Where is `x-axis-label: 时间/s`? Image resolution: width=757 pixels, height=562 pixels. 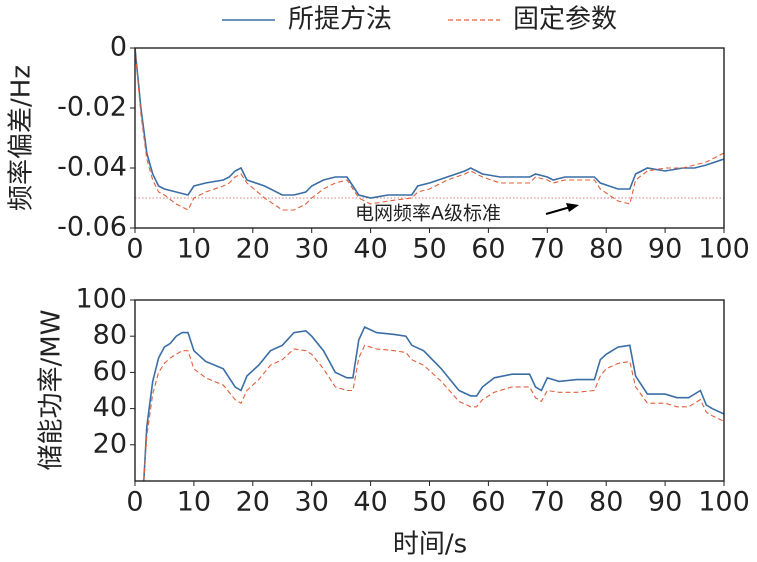
x-axis-label: 时间/s is located at coordinates (430, 545).